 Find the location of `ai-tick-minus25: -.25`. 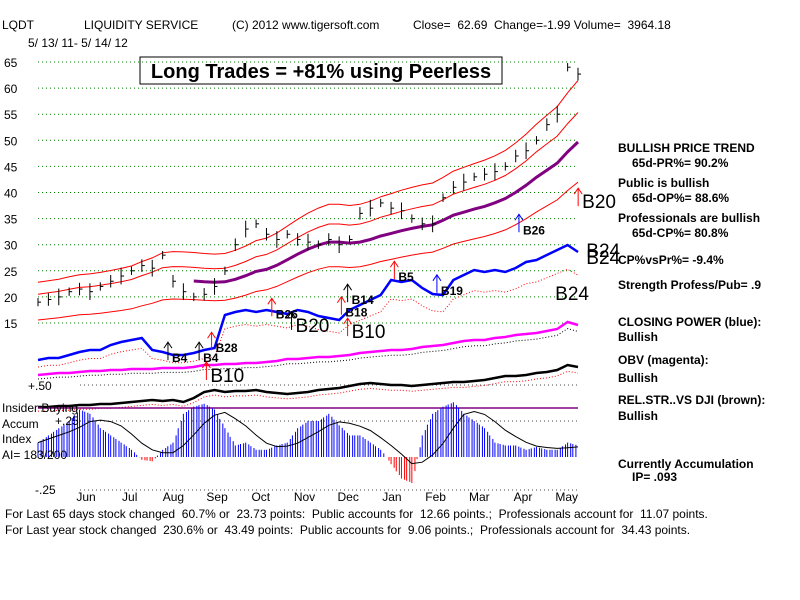

ai-tick-minus25: -.25 is located at coordinates (45, 490).